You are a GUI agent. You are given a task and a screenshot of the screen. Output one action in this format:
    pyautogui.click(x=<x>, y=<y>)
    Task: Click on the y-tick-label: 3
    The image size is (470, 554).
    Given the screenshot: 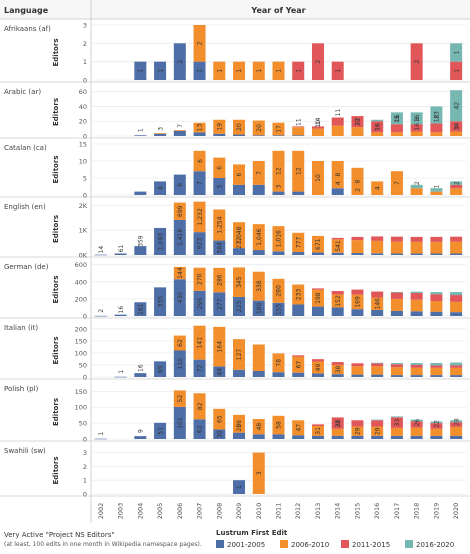 What is the action you would take?
    pyautogui.click(x=85, y=453)
    